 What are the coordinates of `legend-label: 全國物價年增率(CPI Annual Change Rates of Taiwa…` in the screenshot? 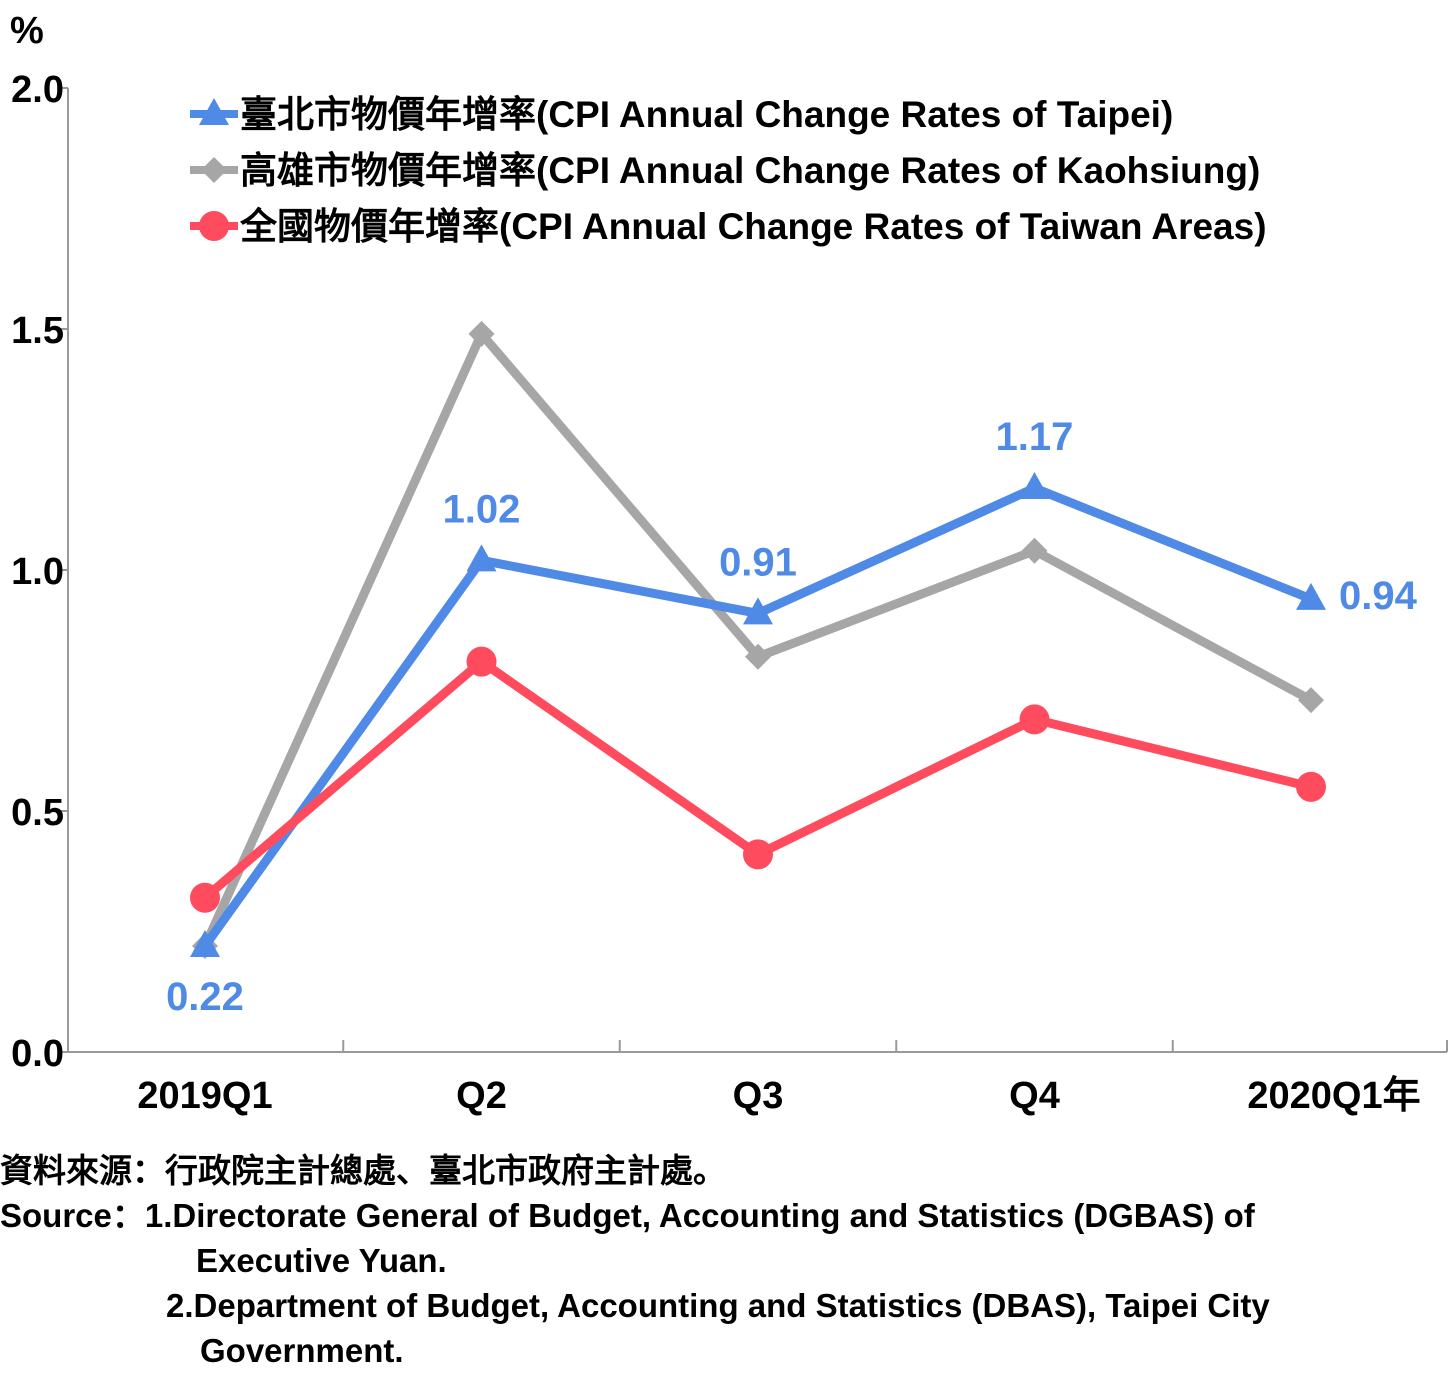 It's located at (753, 226).